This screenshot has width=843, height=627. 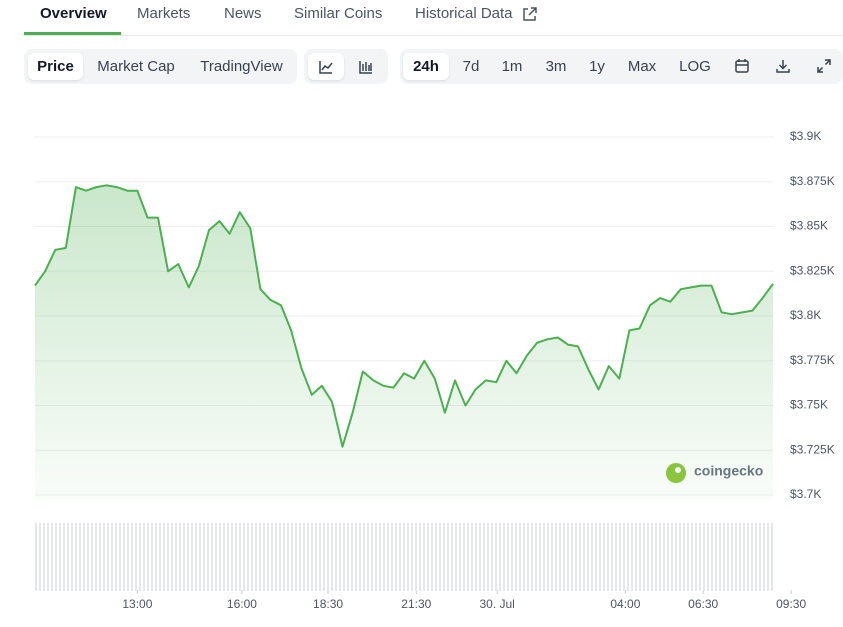 I want to click on tab: News, so click(x=243, y=13).